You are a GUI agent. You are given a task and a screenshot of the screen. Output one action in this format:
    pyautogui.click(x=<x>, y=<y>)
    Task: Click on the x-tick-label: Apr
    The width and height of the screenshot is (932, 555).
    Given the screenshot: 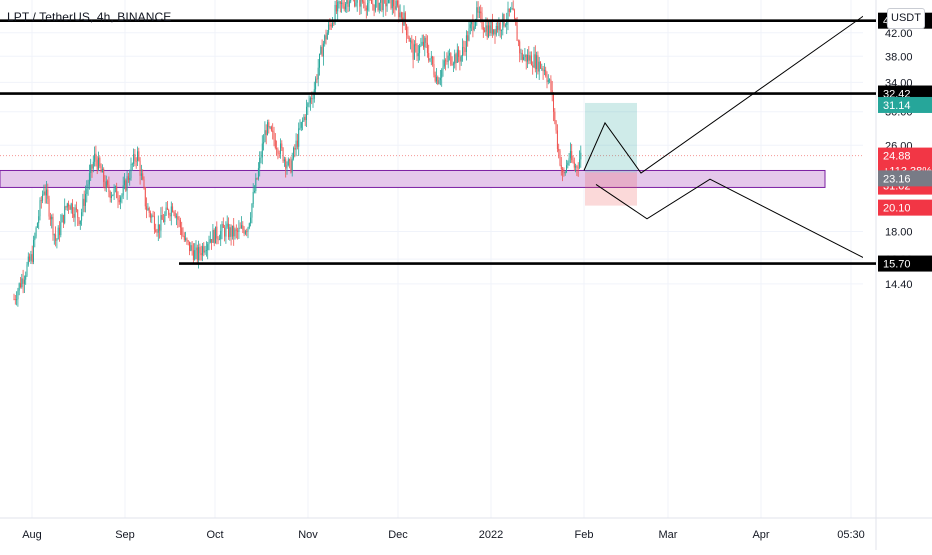 What is the action you would take?
    pyautogui.click(x=760, y=535)
    